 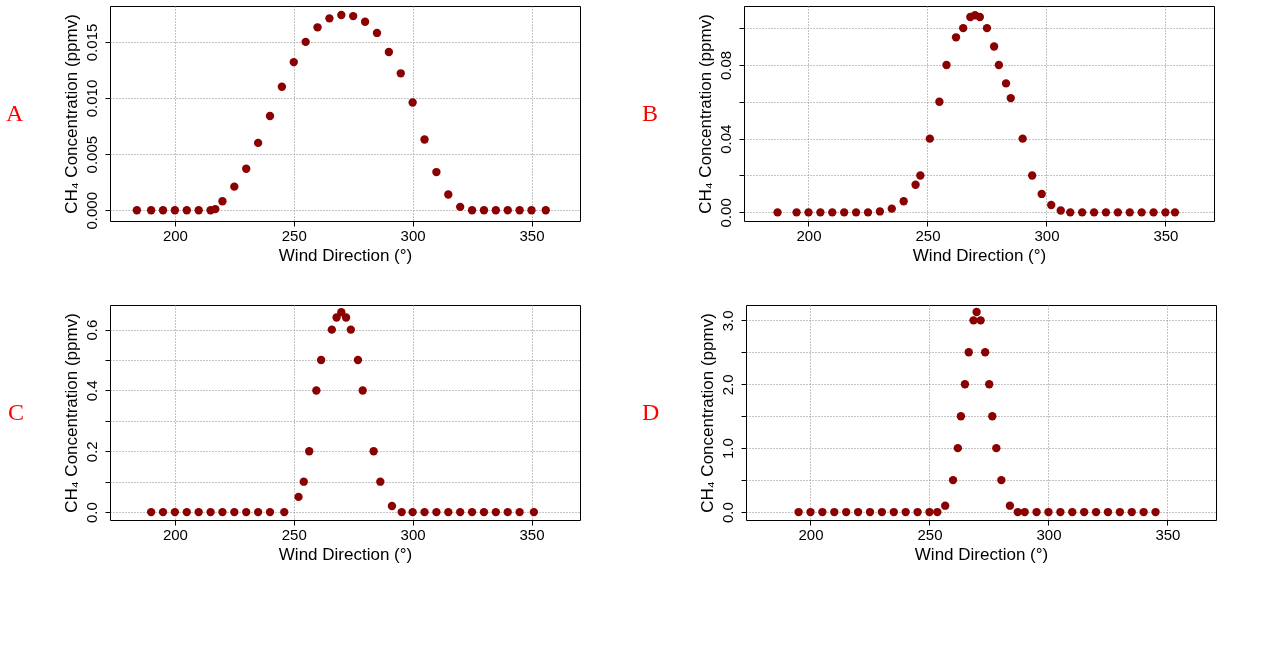 I want to click on y-tick-label: 0.005, so click(x=91, y=154).